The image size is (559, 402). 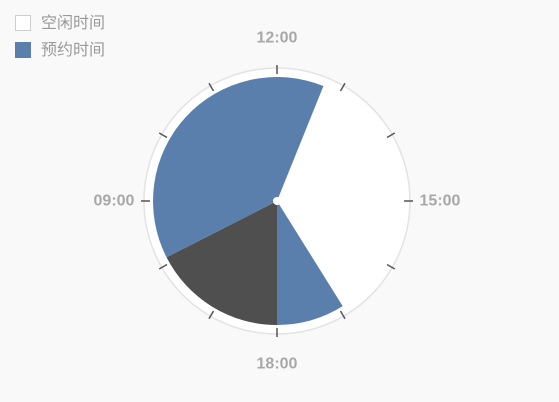 What do you see at coordinates (73, 22) in the screenshot?
I see `legend-label-free: 空闲时间` at bounding box center [73, 22].